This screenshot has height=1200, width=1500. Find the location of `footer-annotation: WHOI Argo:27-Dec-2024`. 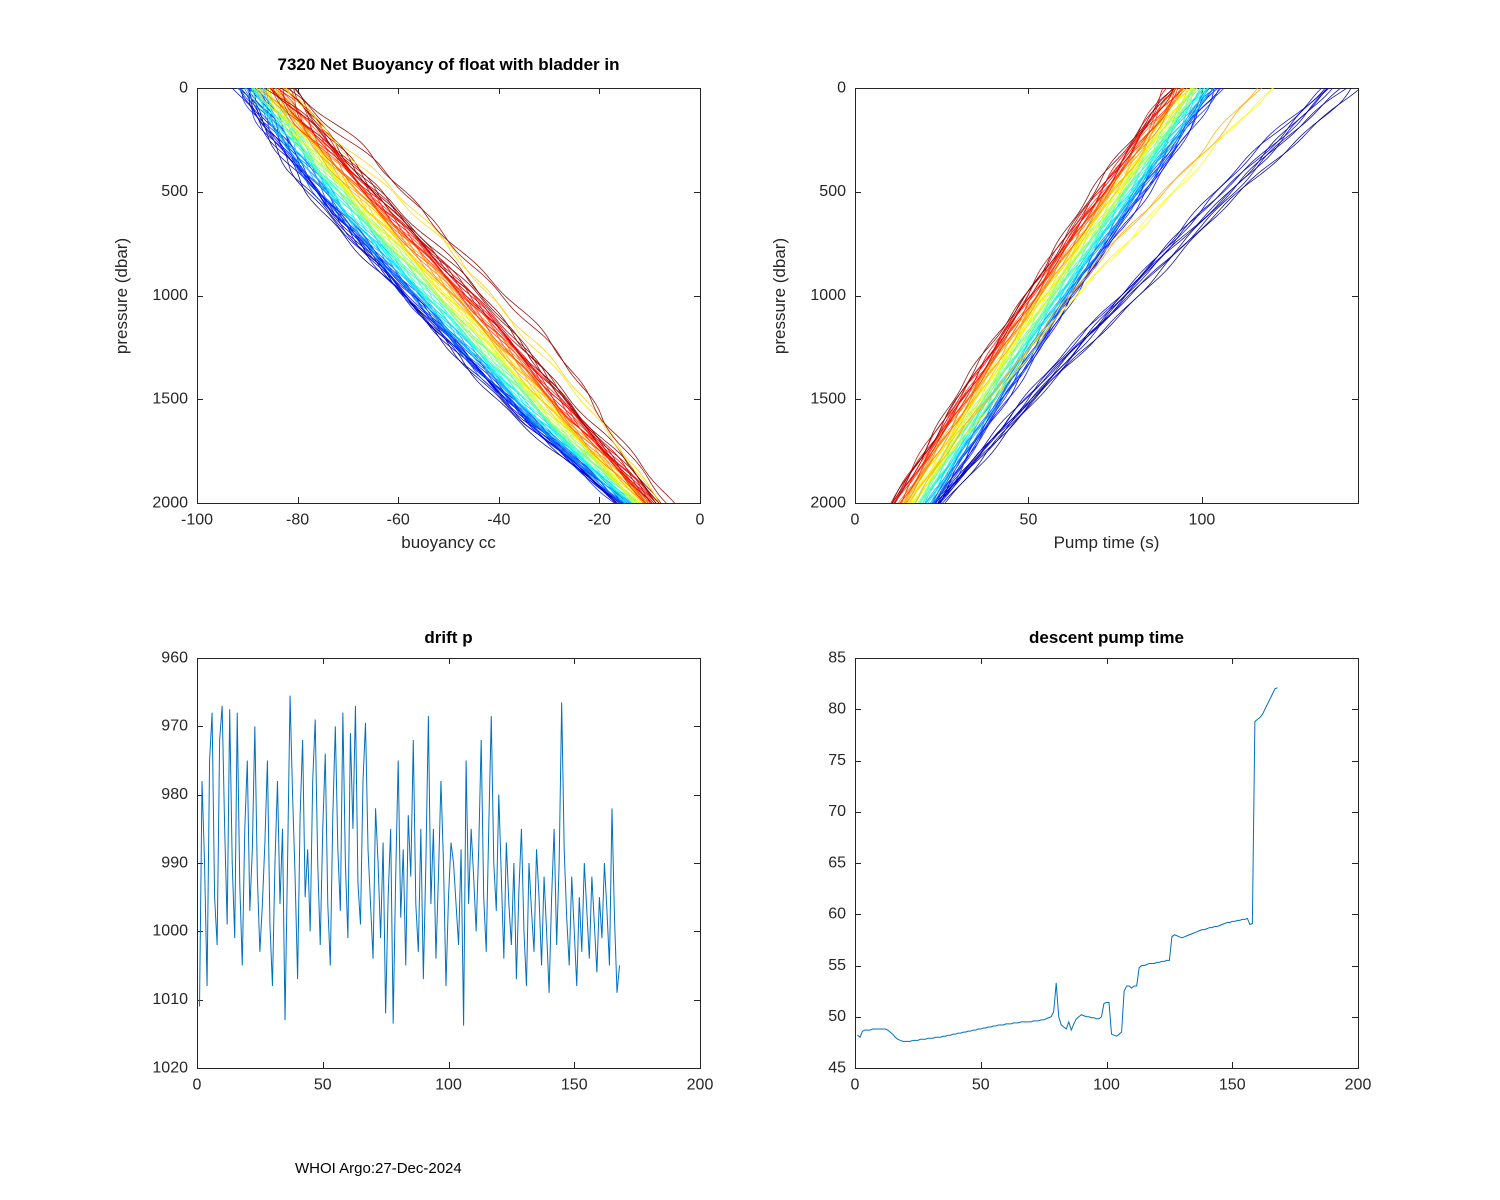

footer-annotation: WHOI Argo:27-Dec-2024 is located at coordinates (378, 1168).